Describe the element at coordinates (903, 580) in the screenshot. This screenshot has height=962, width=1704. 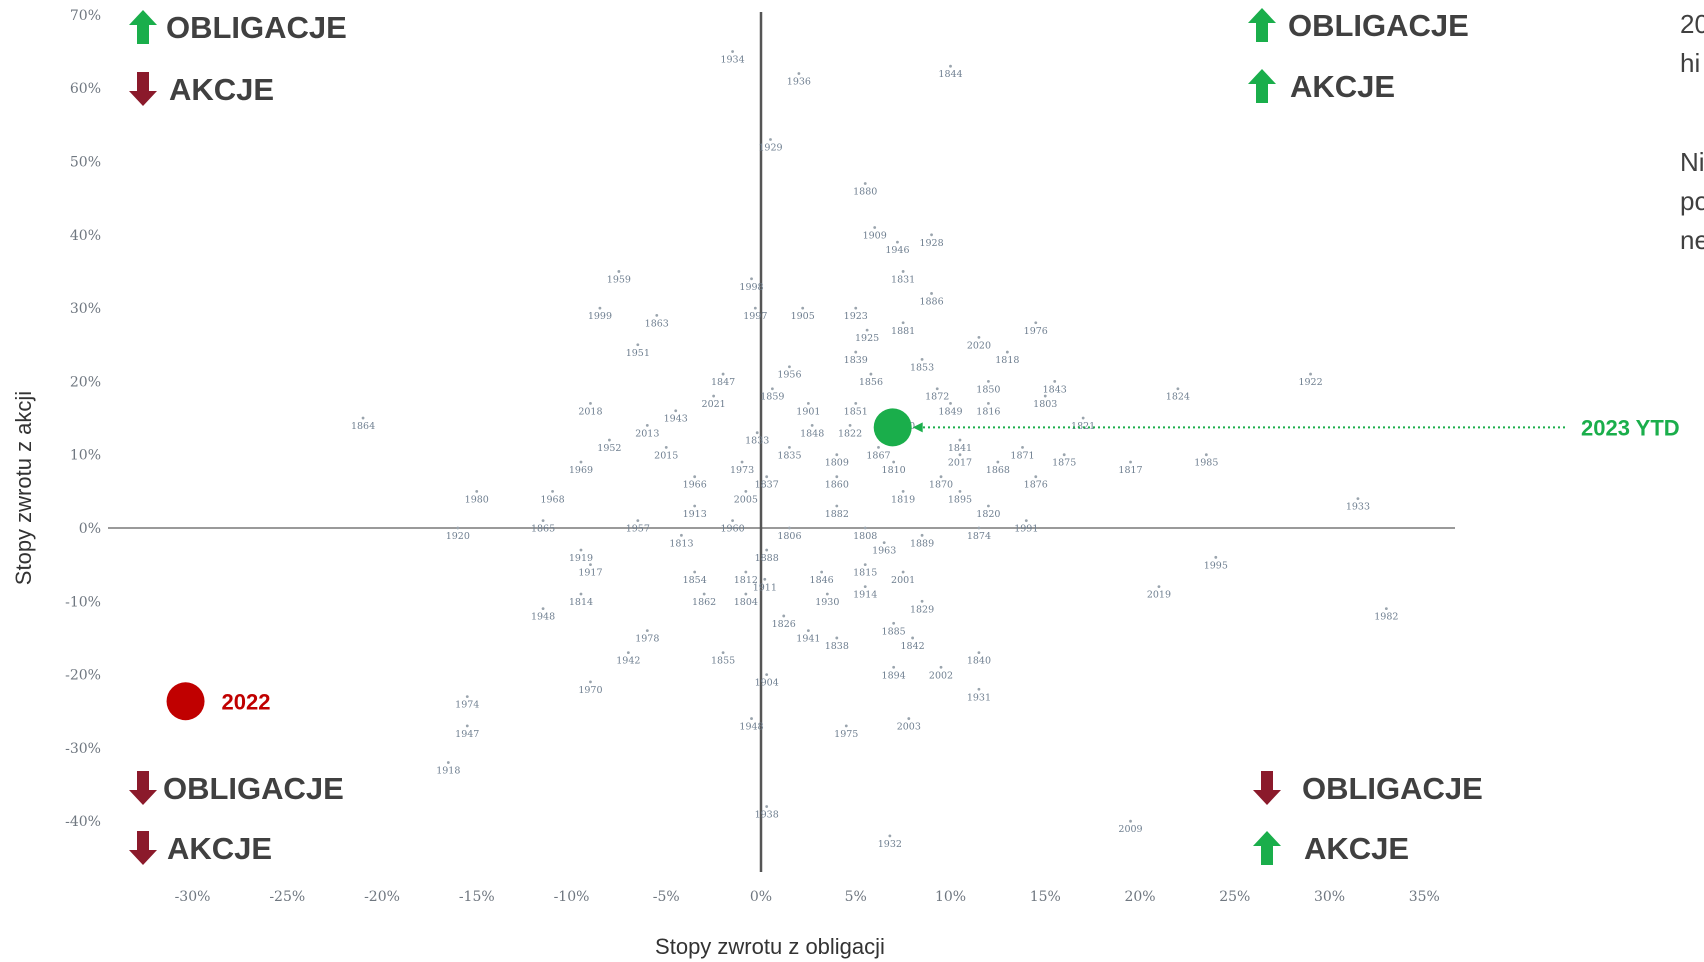
I see `data-point-label: 2001` at that location.